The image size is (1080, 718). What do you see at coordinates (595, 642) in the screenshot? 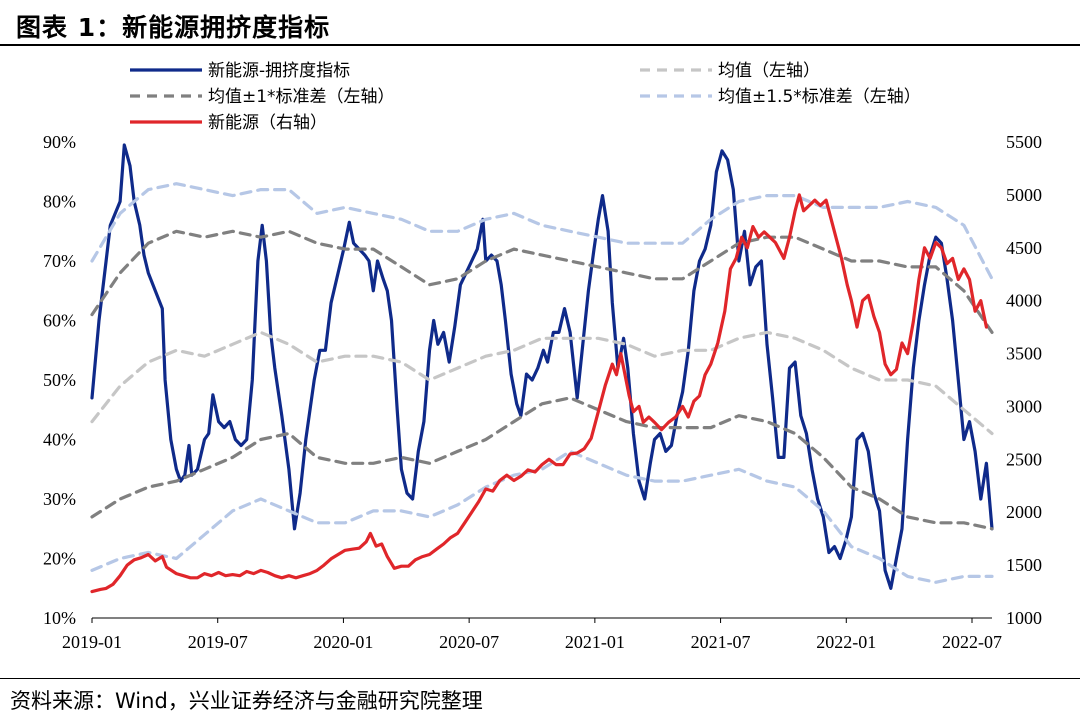
I see `x-tick-label: 2021-01` at bounding box center [595, 642].